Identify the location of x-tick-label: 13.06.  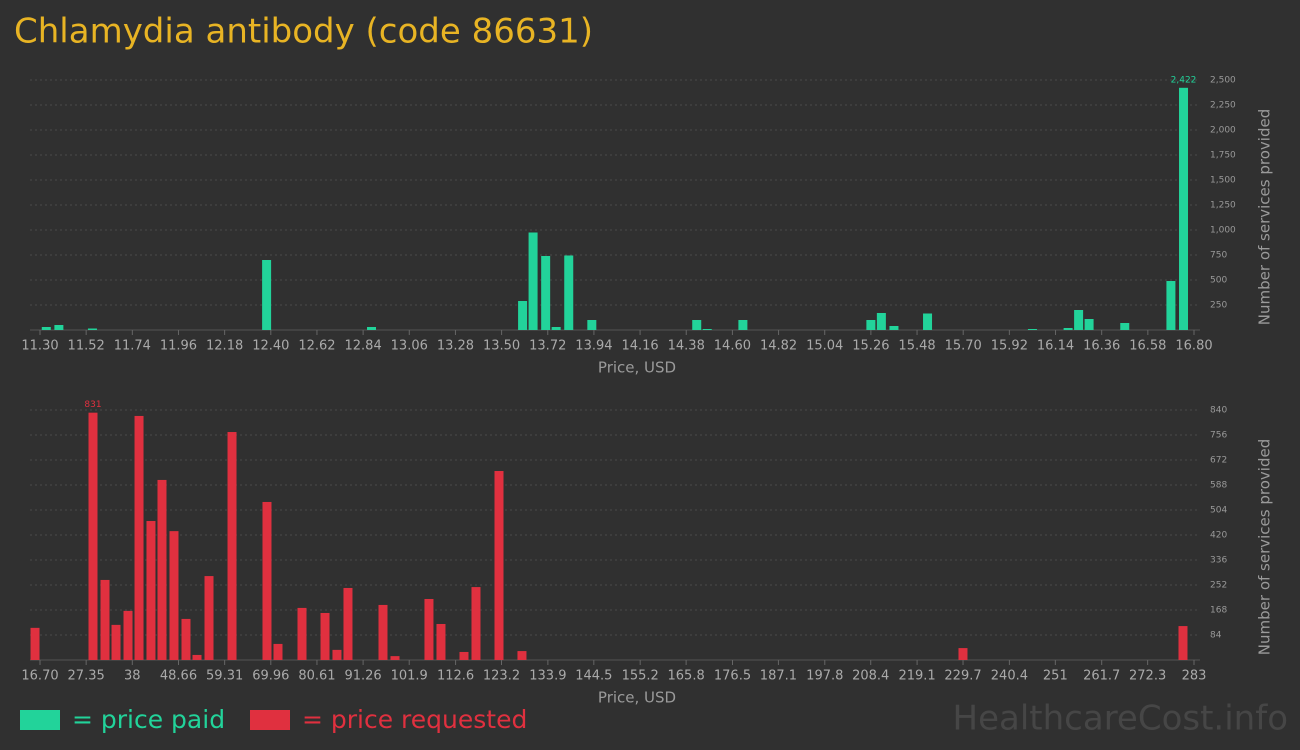
(409, 346).